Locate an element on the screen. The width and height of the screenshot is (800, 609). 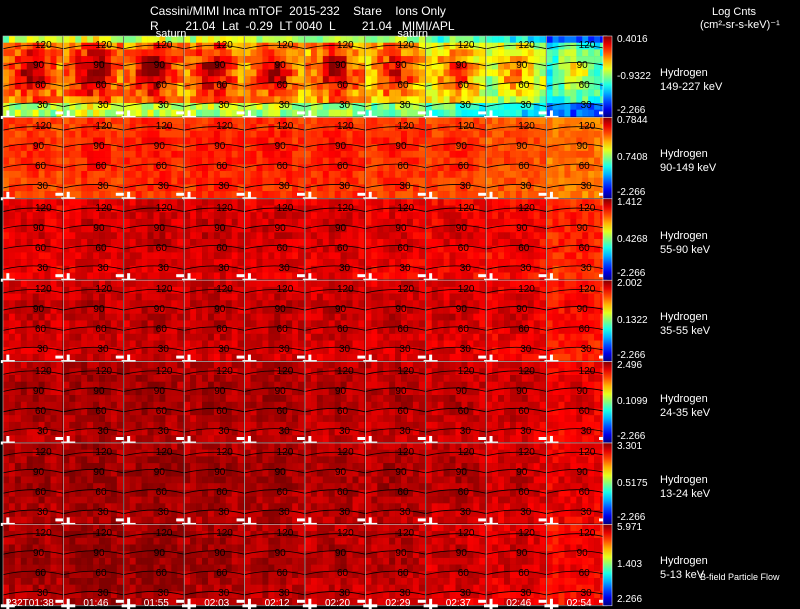
time-tick-label: 02:03 is located at coordinates (217, 603).